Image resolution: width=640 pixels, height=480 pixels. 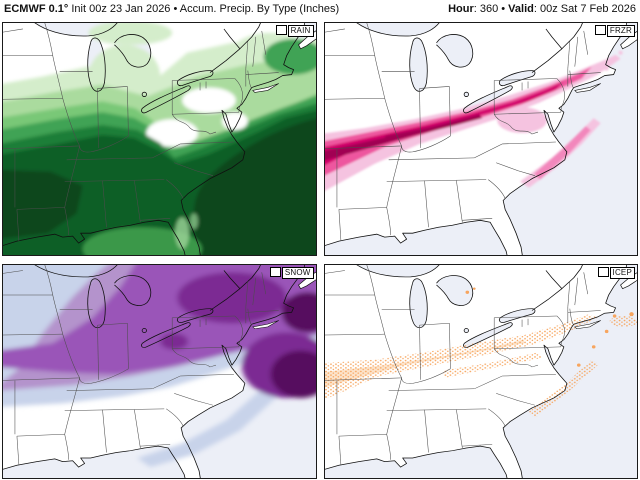 What do you see at coordinates (622, 273) in the screenshot?
I see `panel-label-icep: ICEP` at bounding box center [622, 273].